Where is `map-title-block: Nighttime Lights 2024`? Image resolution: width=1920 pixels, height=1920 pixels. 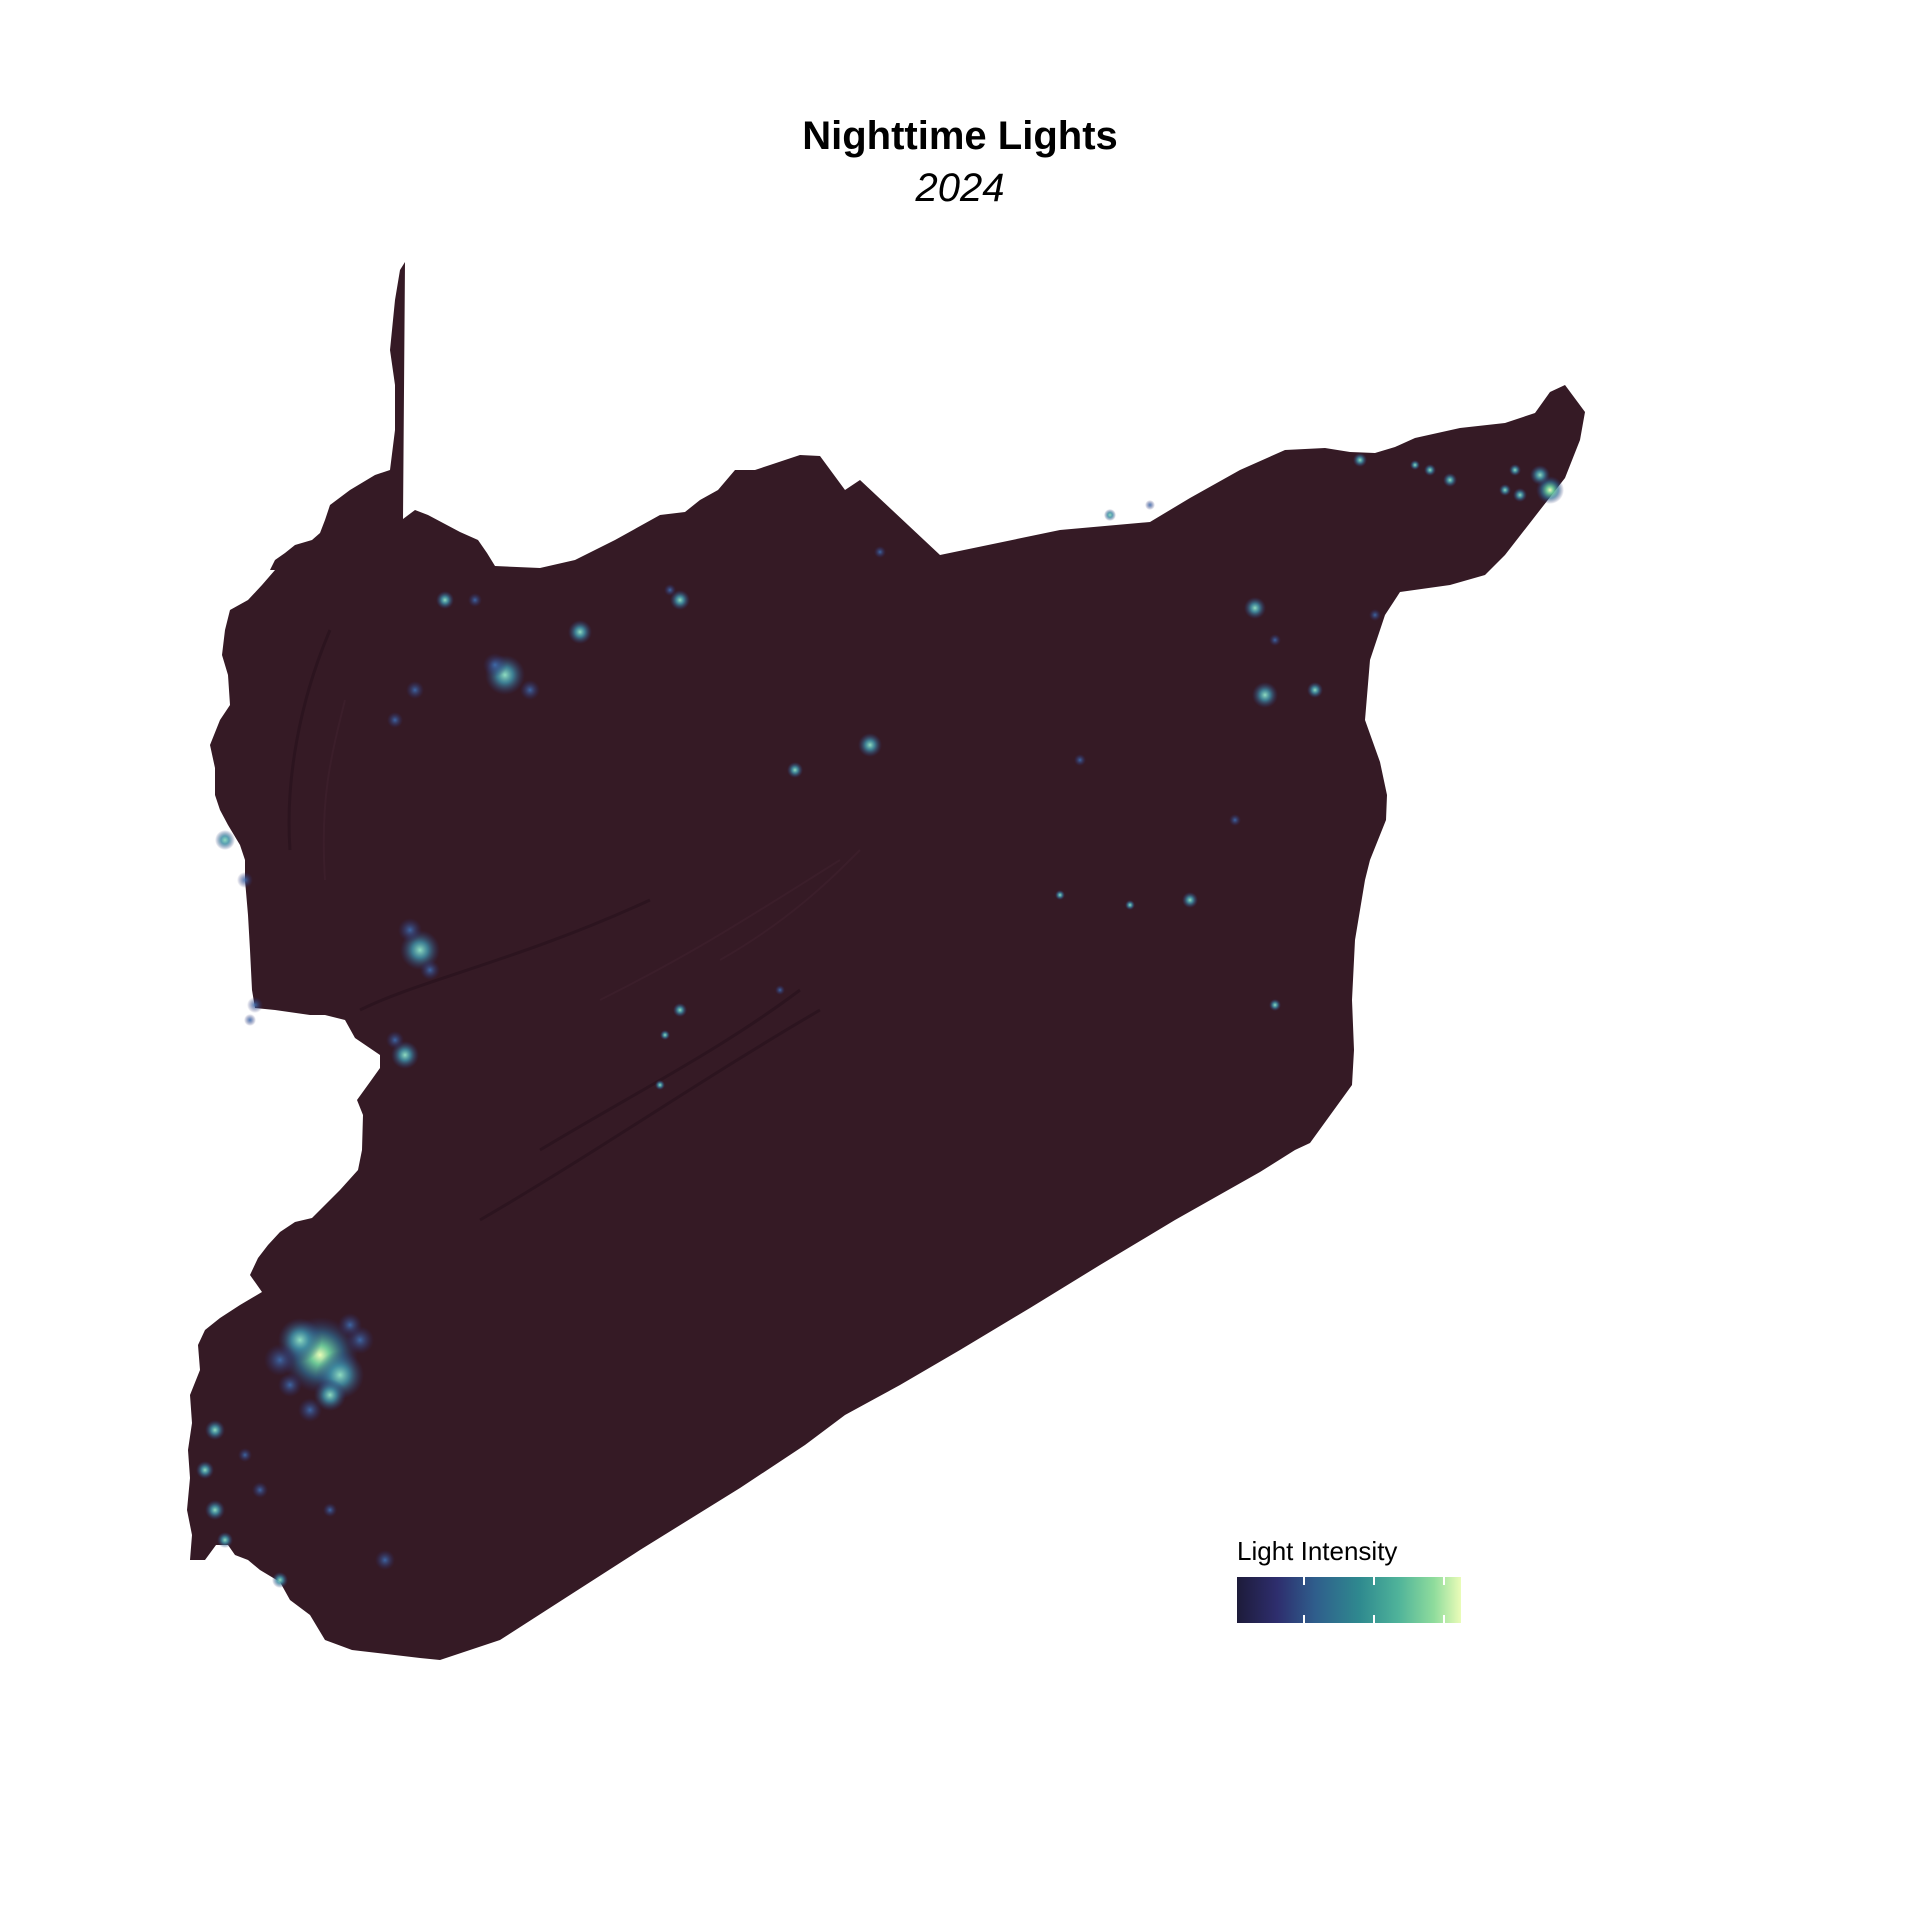 map-title-block: Nighttime Lights 2024 is located at coordinates (960, 162).